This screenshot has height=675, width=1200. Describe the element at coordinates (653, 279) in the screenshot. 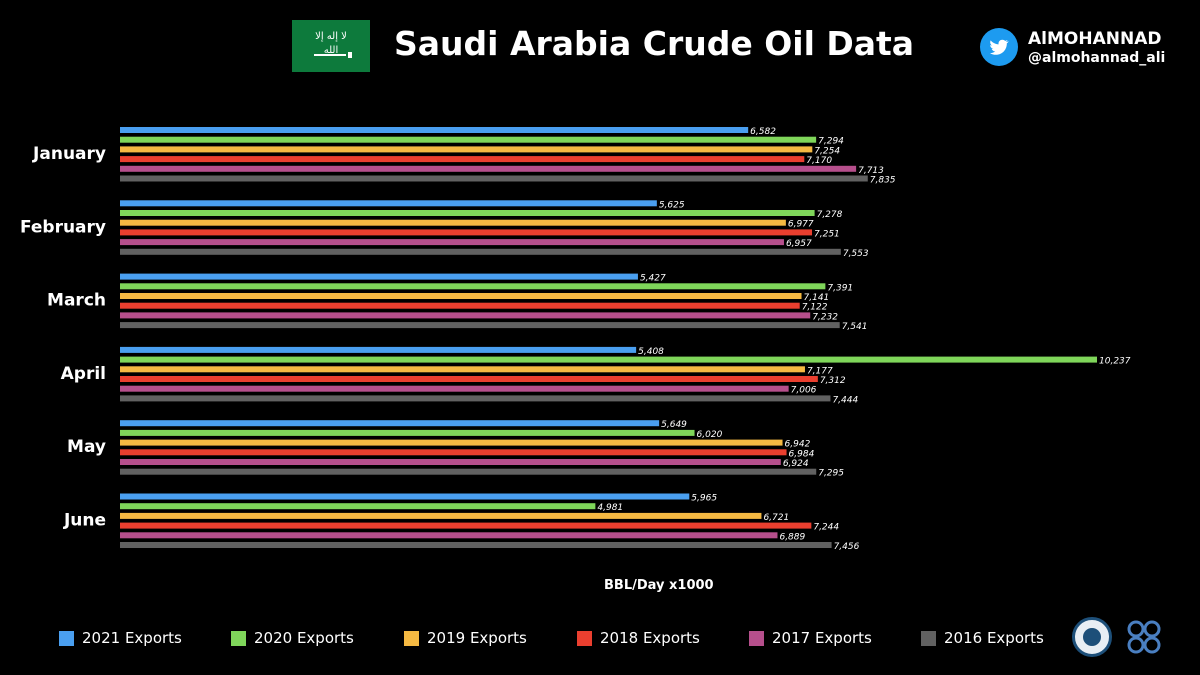

I see `data-label: 5,427` at that location.